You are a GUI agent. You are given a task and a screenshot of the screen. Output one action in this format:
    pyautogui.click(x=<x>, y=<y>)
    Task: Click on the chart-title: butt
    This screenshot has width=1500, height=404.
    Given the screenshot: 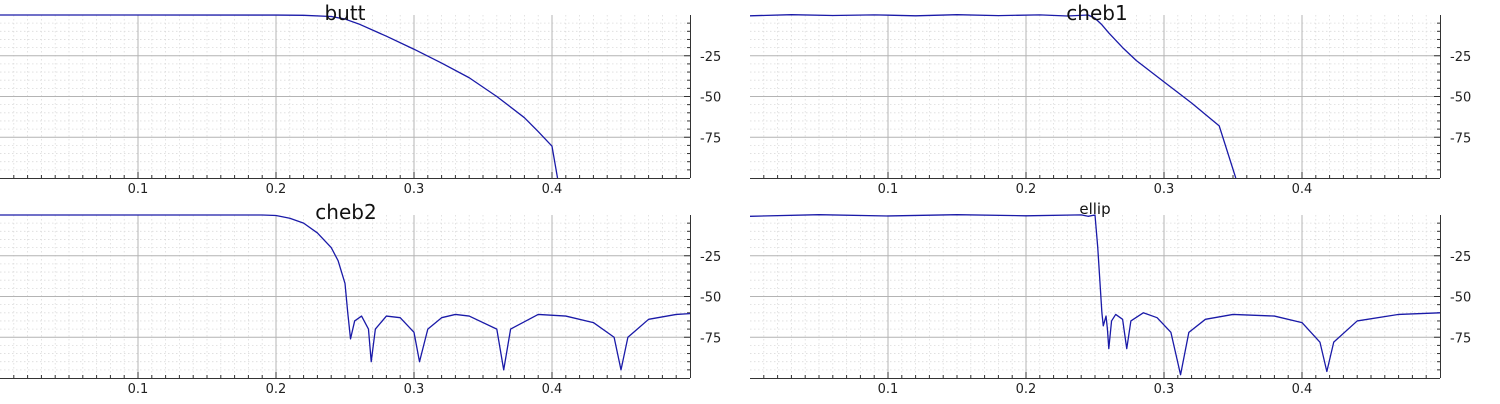 What is the action you would take?
    pyautogui.click(x=344, y=13)
    